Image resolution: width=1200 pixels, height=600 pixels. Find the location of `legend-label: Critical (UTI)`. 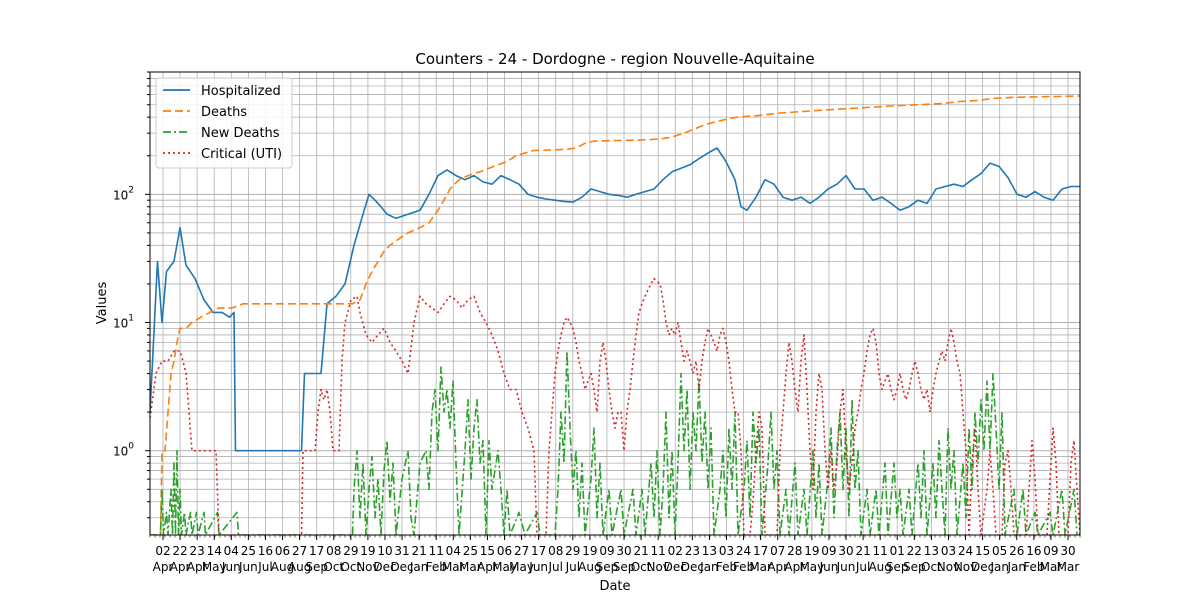

legend-label: Critical (UTI) is located at coordinates (241, 154).